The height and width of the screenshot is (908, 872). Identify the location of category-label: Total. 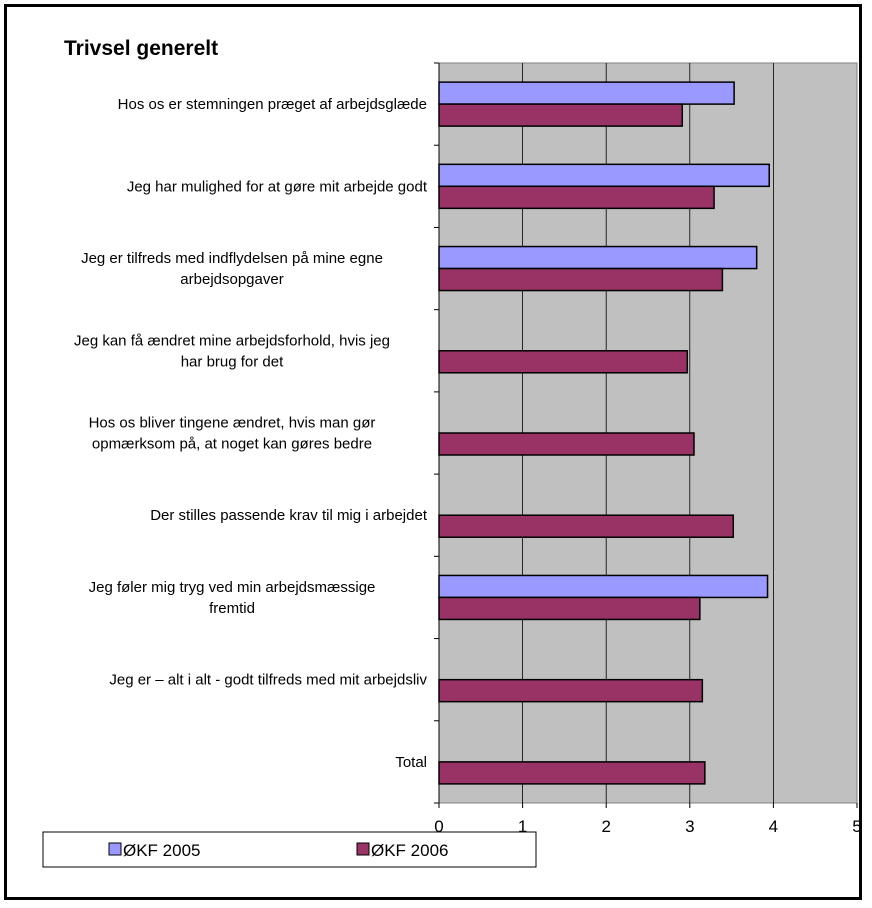
(411, 762).